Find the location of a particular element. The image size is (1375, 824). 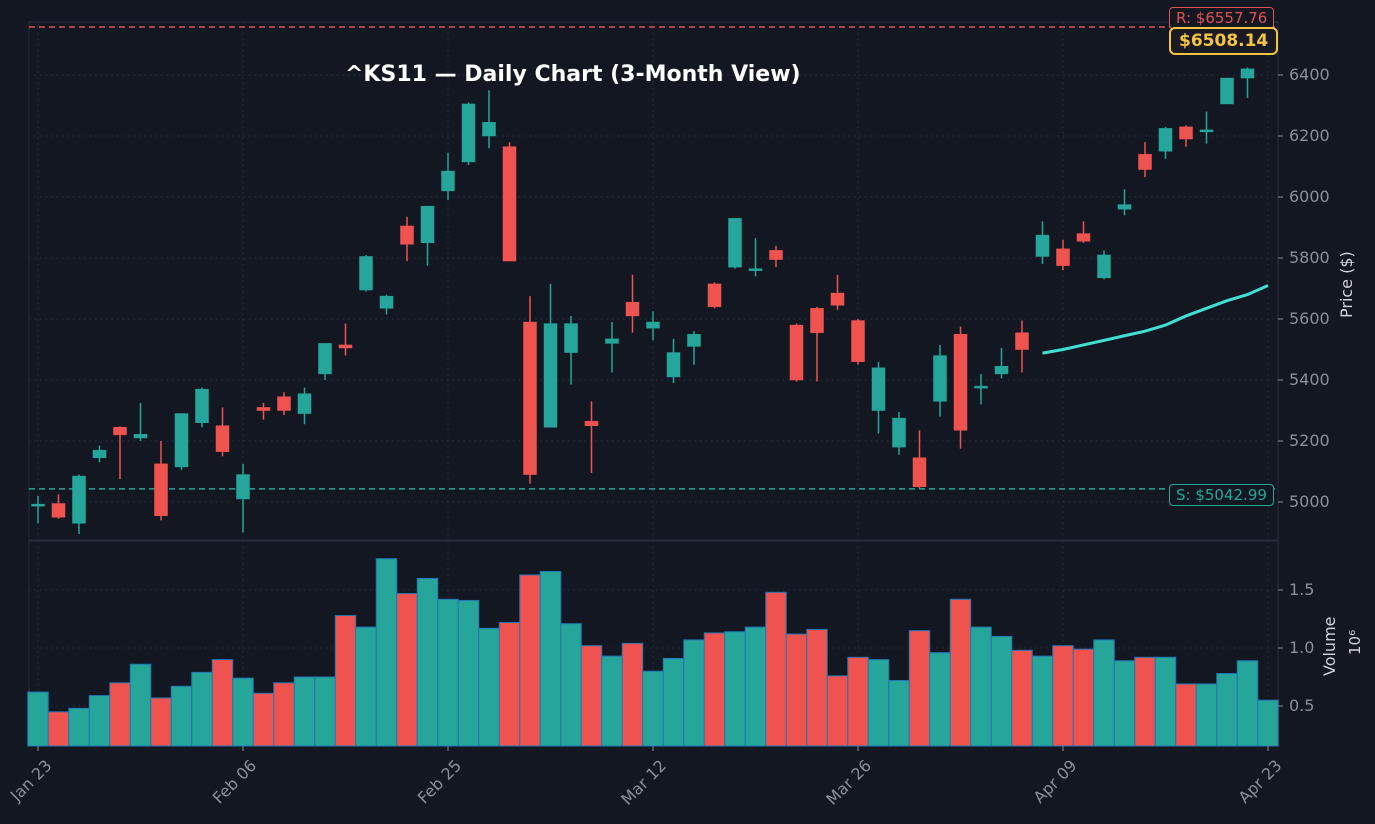

price-tick-label: 5600 is located at coordinates (1309, 318).